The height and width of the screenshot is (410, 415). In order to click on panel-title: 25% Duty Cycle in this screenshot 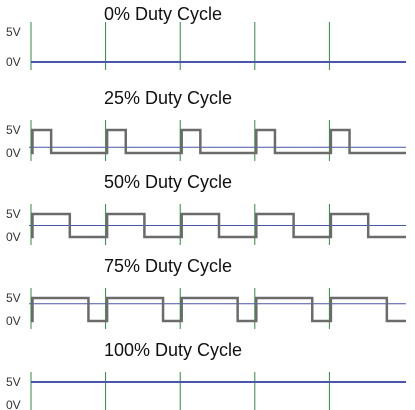, I will do `click(168, 98)`.